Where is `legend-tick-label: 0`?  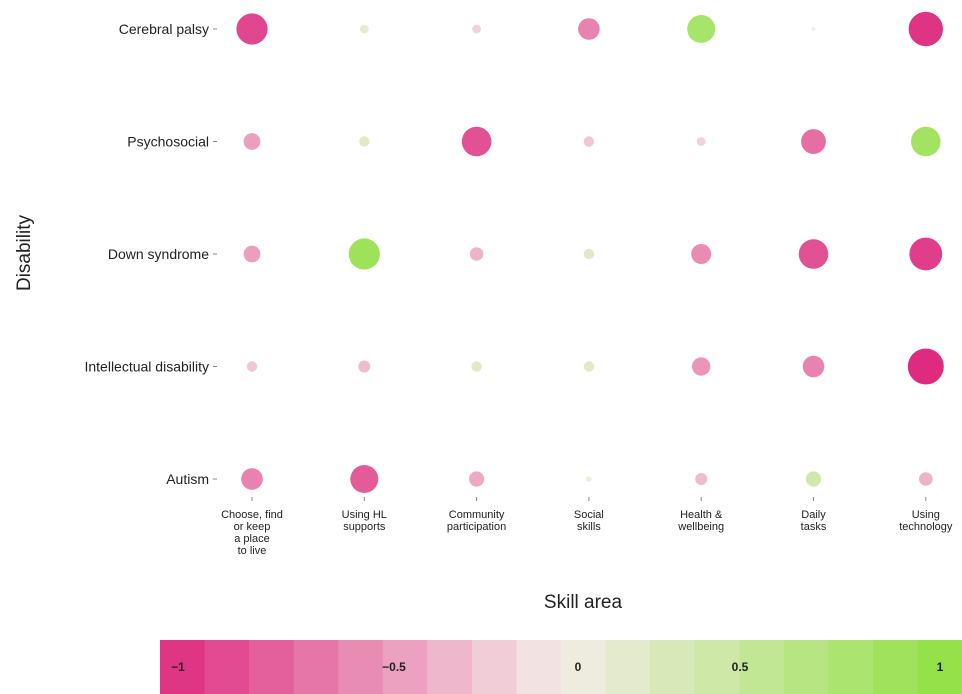 legend-tick-label: 0 is located at coordinates (578, 667).